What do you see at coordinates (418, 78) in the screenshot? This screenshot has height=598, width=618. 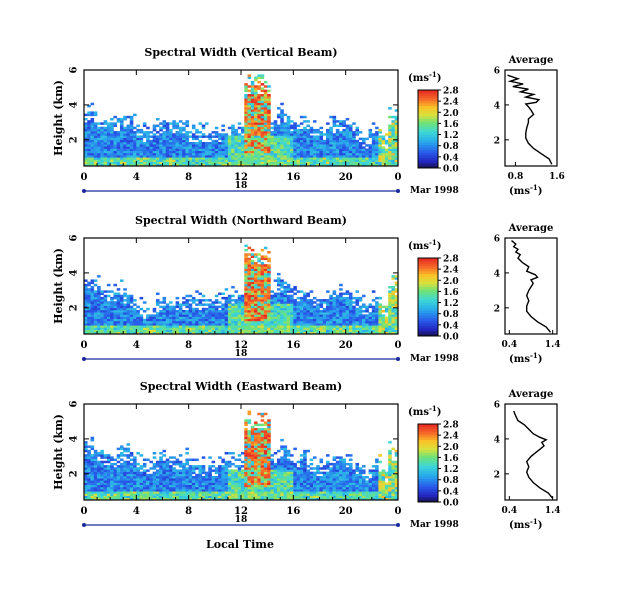 I see `colorbar-unit-0-base: (ms` at bounding box center [418, 78].